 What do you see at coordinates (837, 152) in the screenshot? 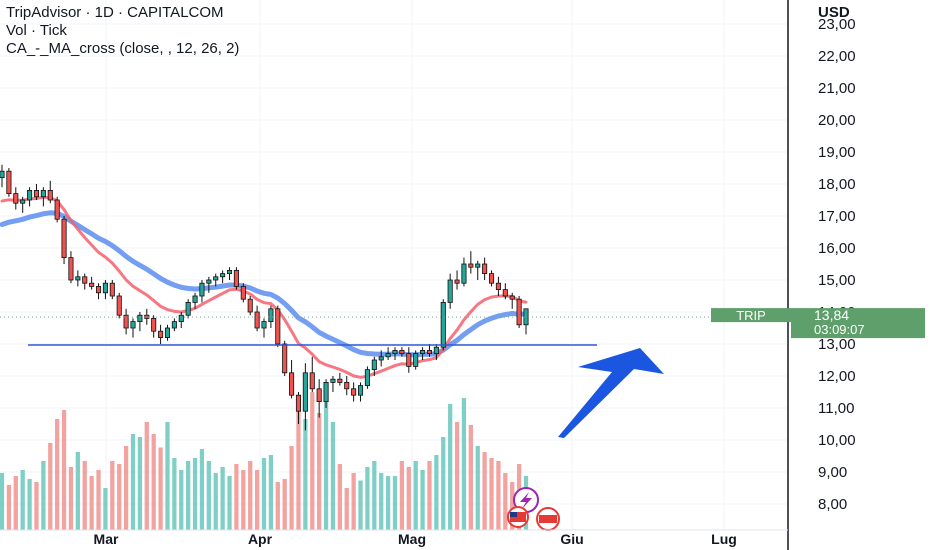
I see `y-tick-label: 19,00` at bounding box center [837, 152].